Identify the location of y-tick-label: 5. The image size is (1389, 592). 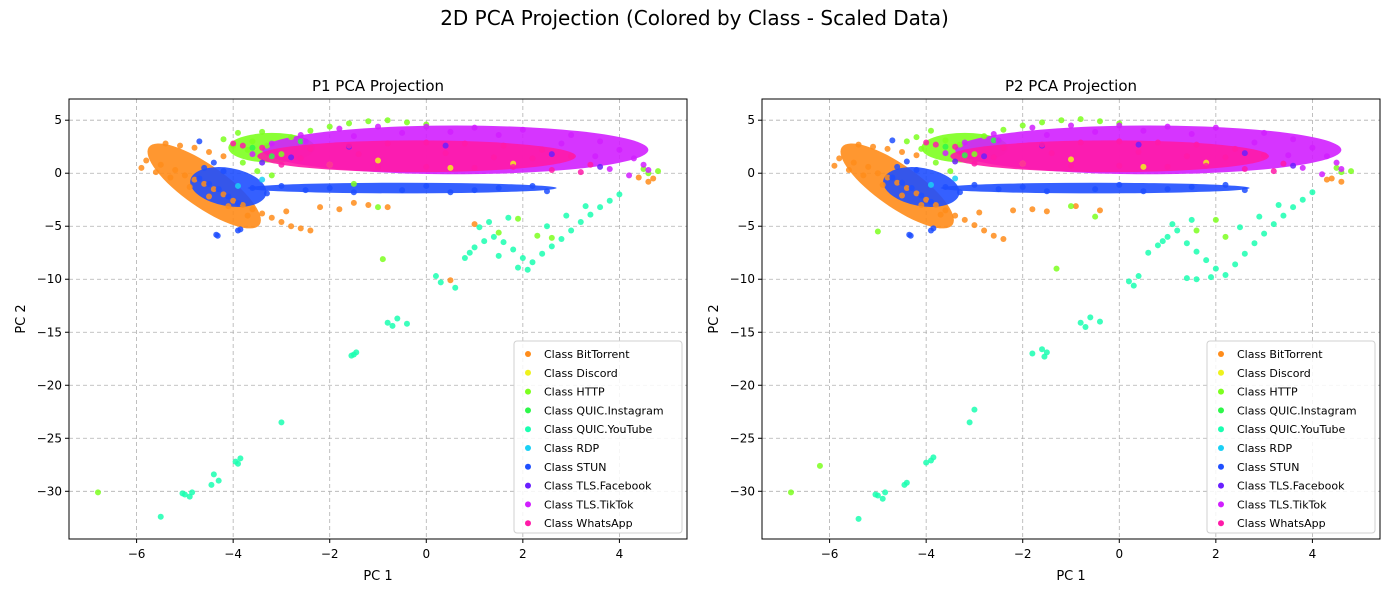
(751, 120).